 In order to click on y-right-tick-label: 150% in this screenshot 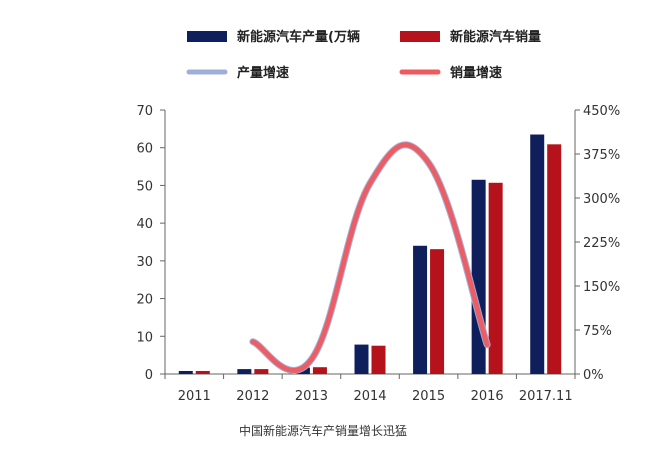, I will do `click(601, 287)`.